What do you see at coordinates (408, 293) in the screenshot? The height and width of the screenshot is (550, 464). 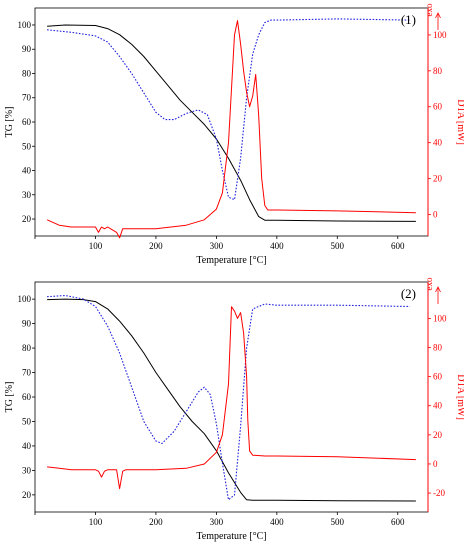 I see `panel-label: (2)` at bounding box center [408, 293].